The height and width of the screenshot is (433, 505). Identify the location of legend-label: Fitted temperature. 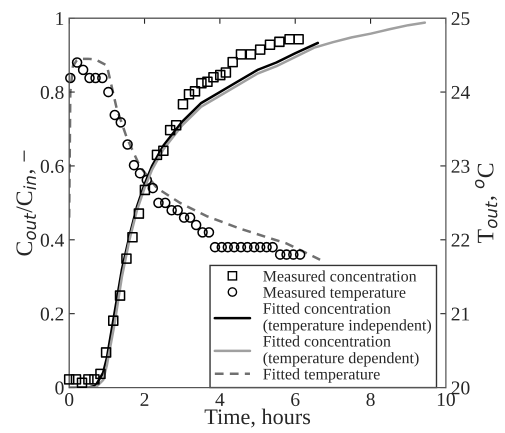
(321, 375).